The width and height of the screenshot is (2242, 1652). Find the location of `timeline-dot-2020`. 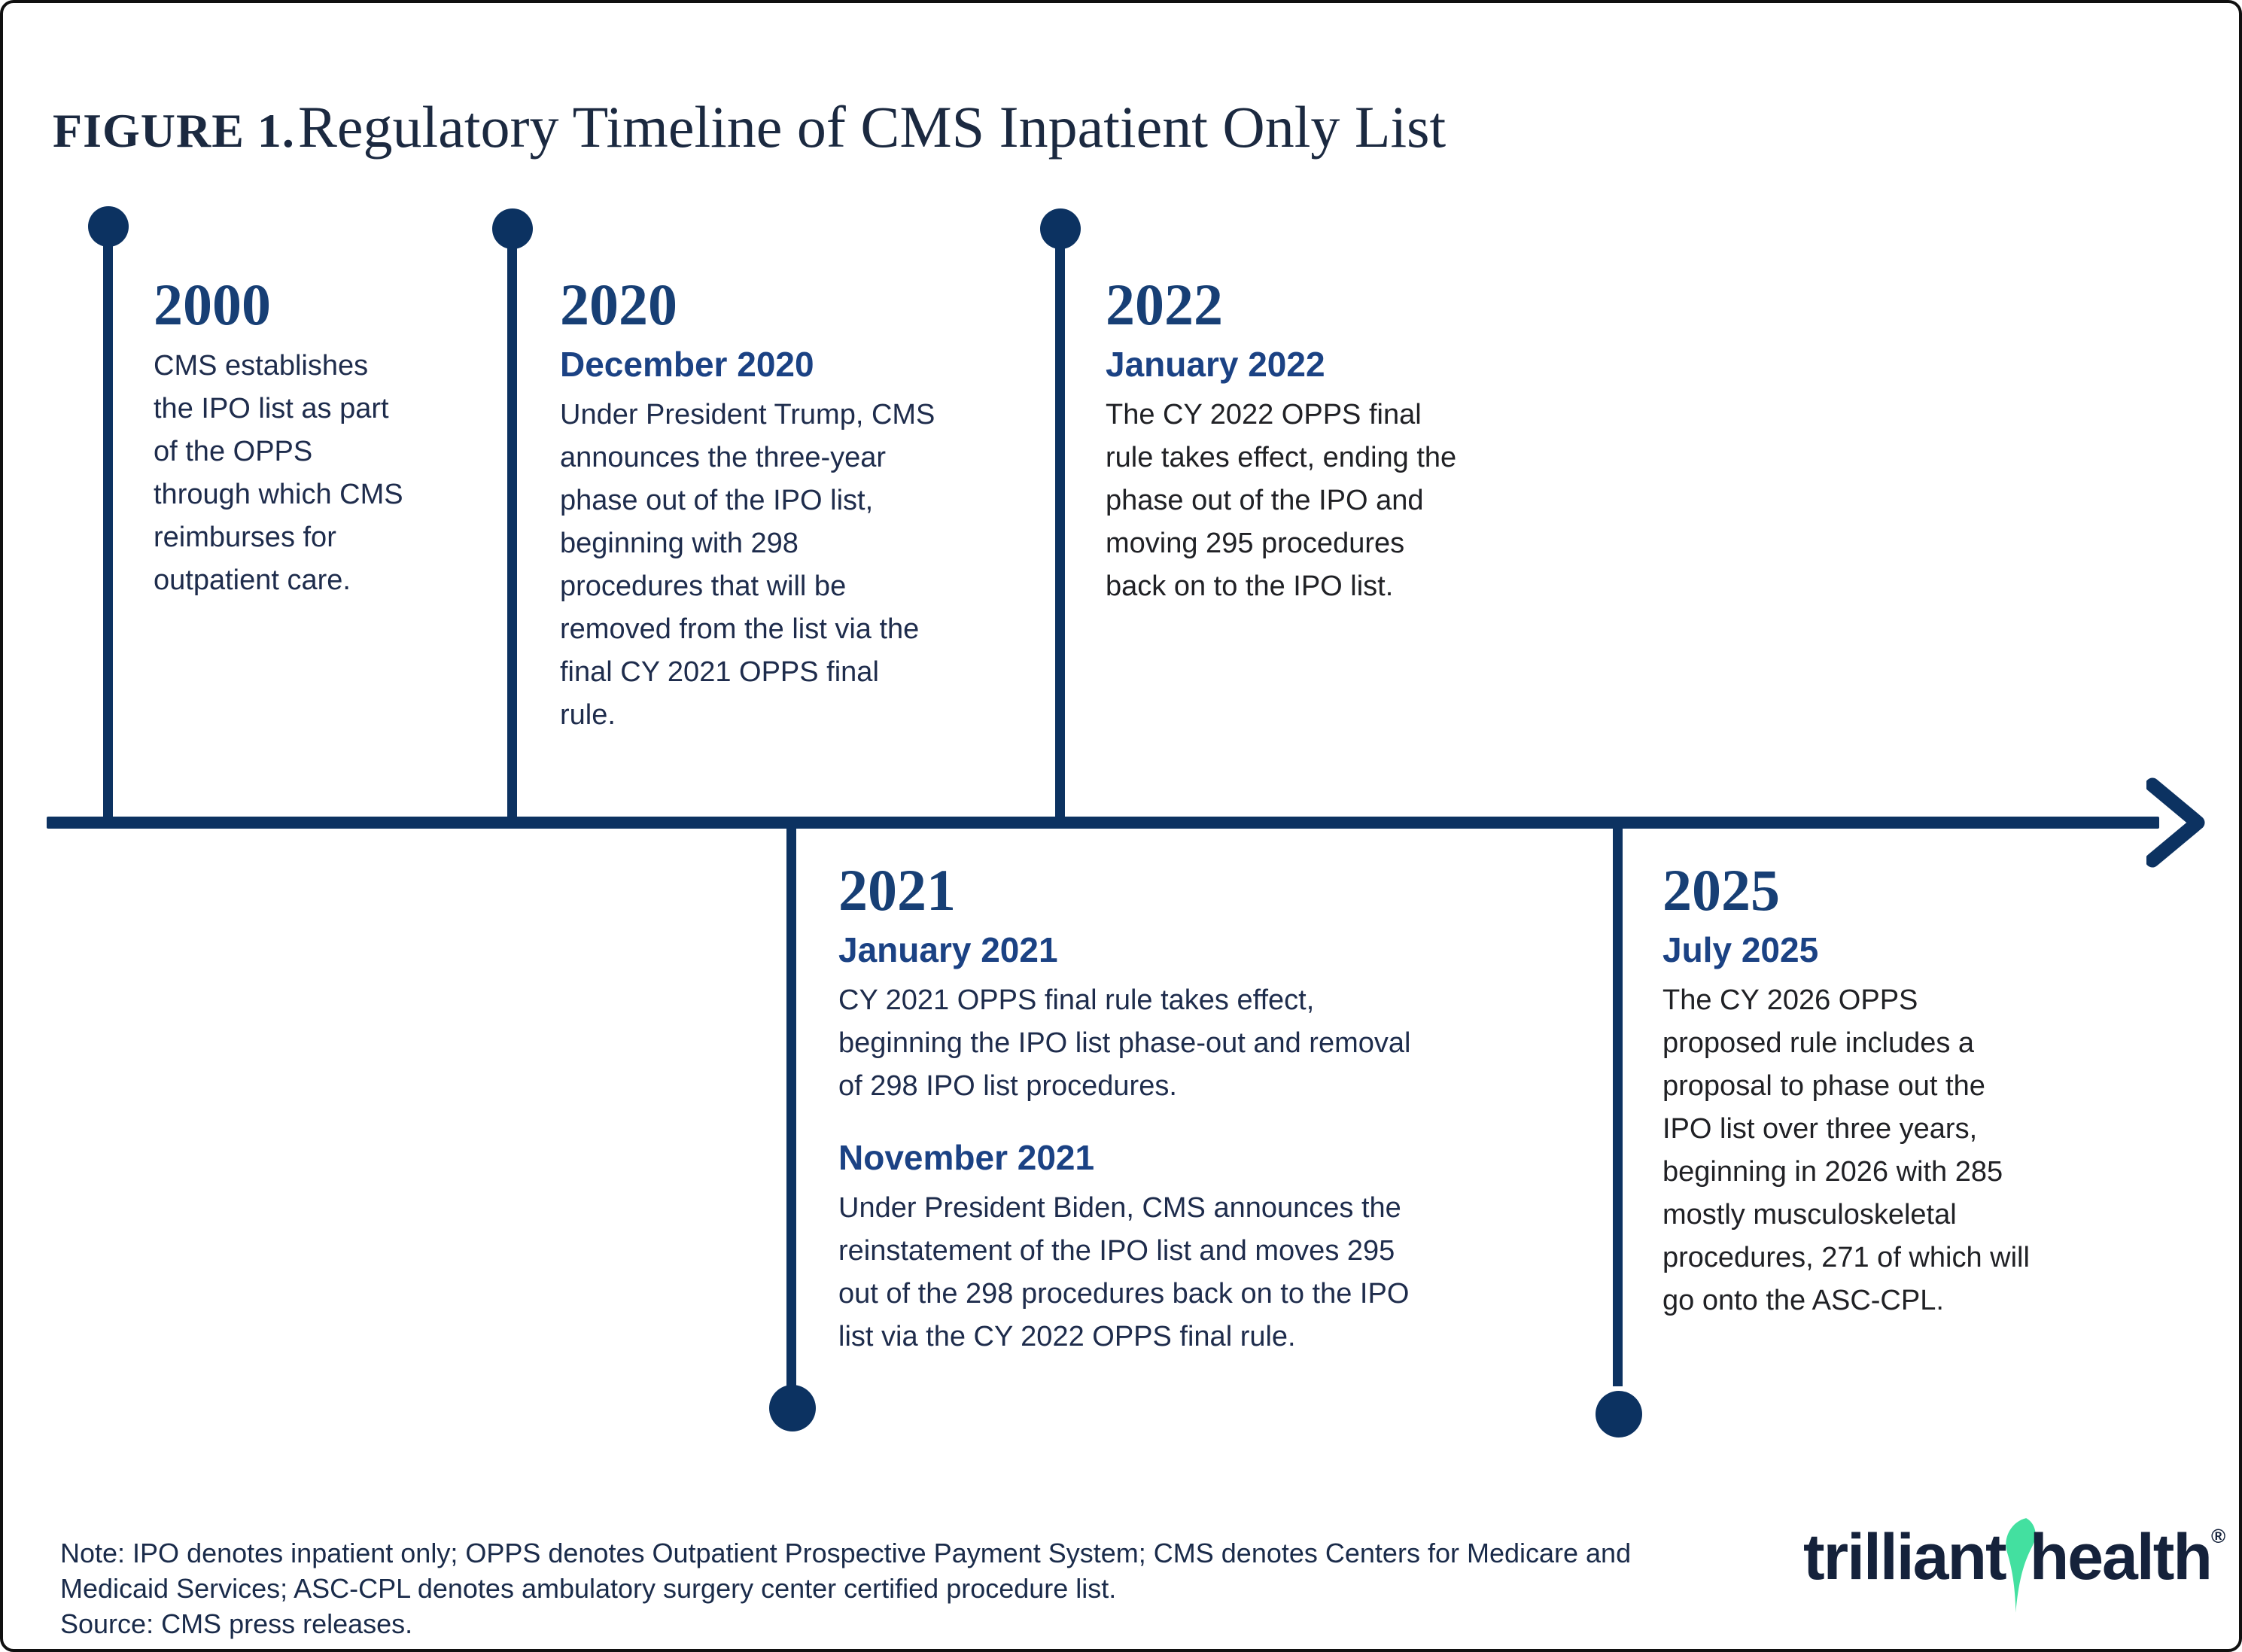

timeline-dot-2020 is located at coordinates (512, 229).